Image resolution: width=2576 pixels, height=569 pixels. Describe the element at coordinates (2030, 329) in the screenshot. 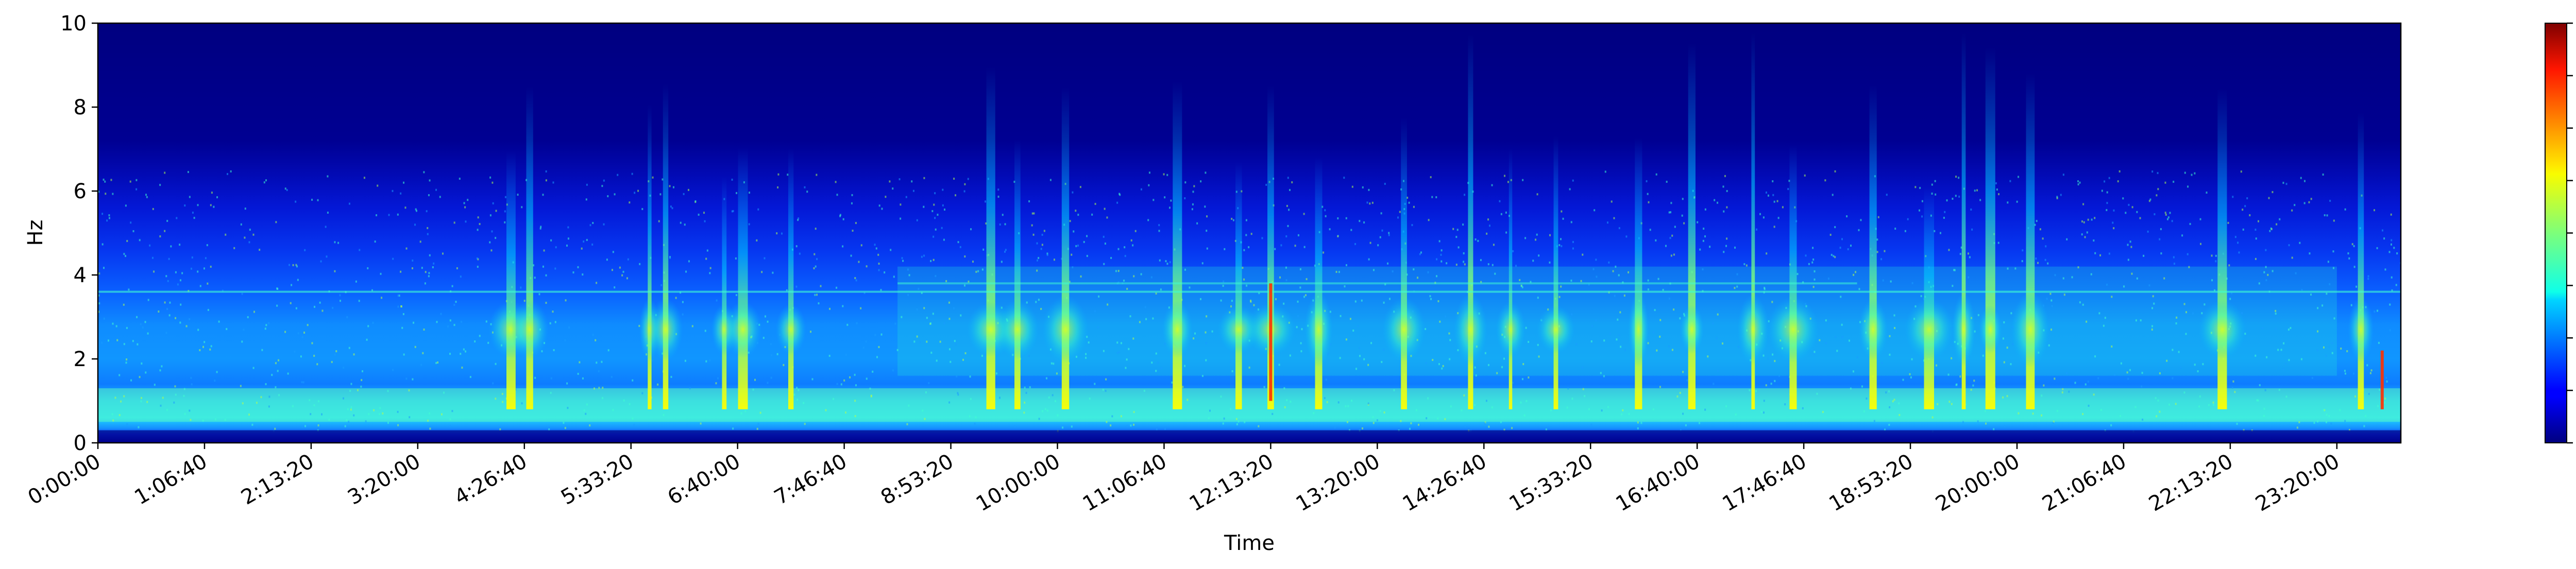

I see `transient-blob` at that location.